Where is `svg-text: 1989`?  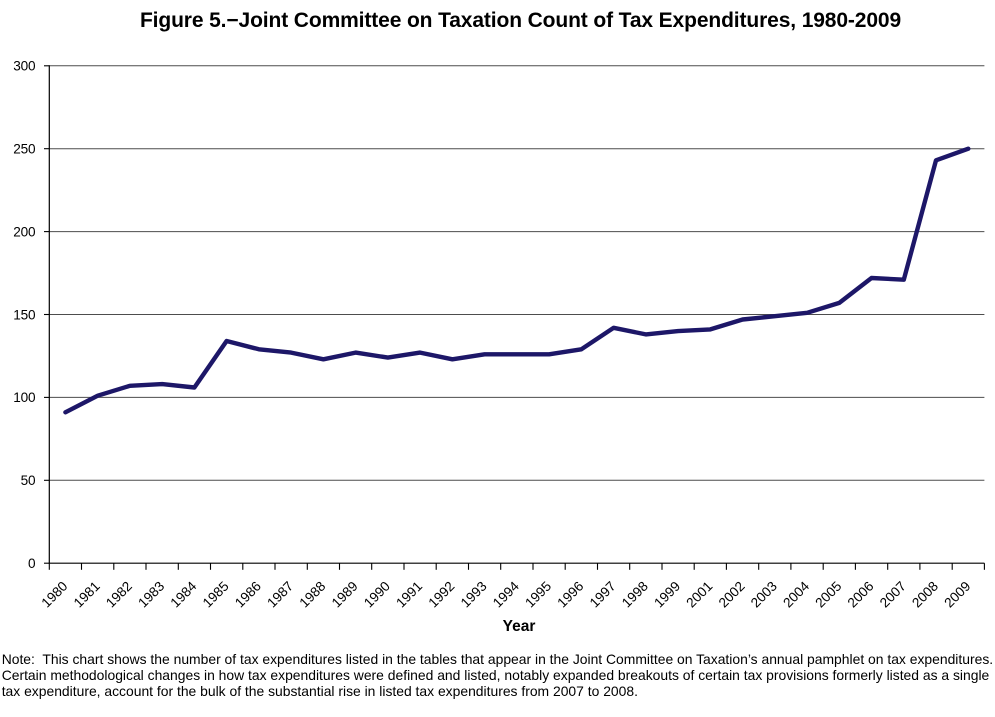 svg-text: 1989 is located at coordinates (345, 595).